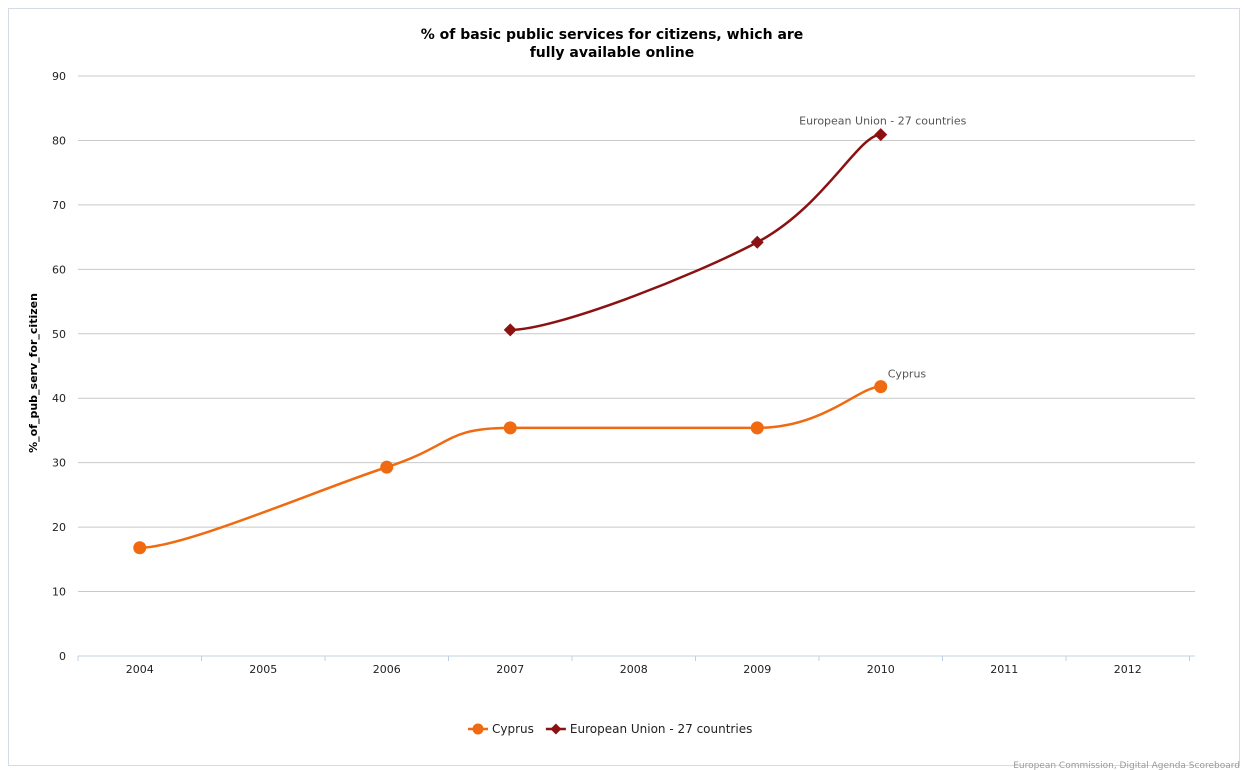 The image size is (1244, 770). I want to click on x-axis: 2004 2005 2006 2007 2008 2009 2010 2011 2012, so click(636, 665).